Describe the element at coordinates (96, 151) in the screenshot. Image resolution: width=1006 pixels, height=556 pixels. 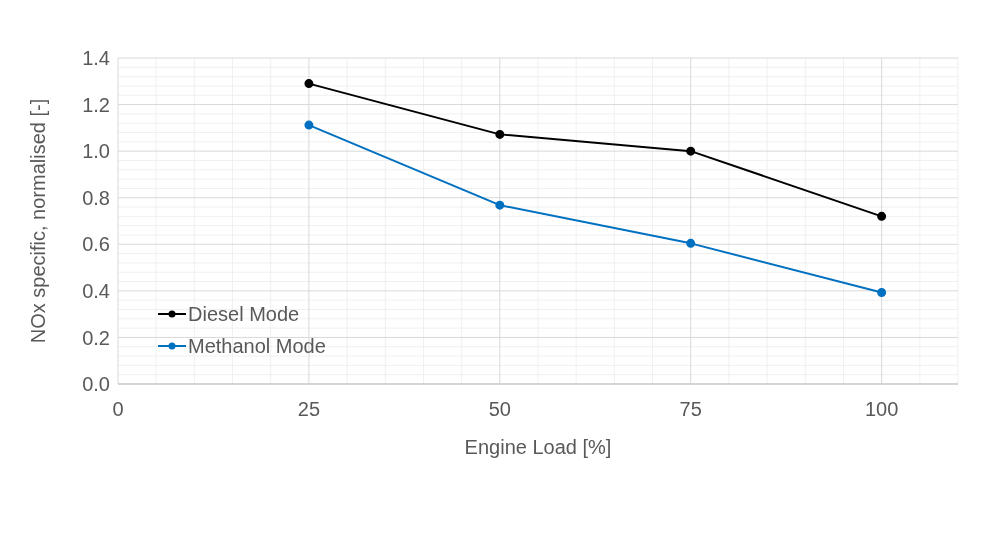
I see `y-tick-label: 1.0` at that location.